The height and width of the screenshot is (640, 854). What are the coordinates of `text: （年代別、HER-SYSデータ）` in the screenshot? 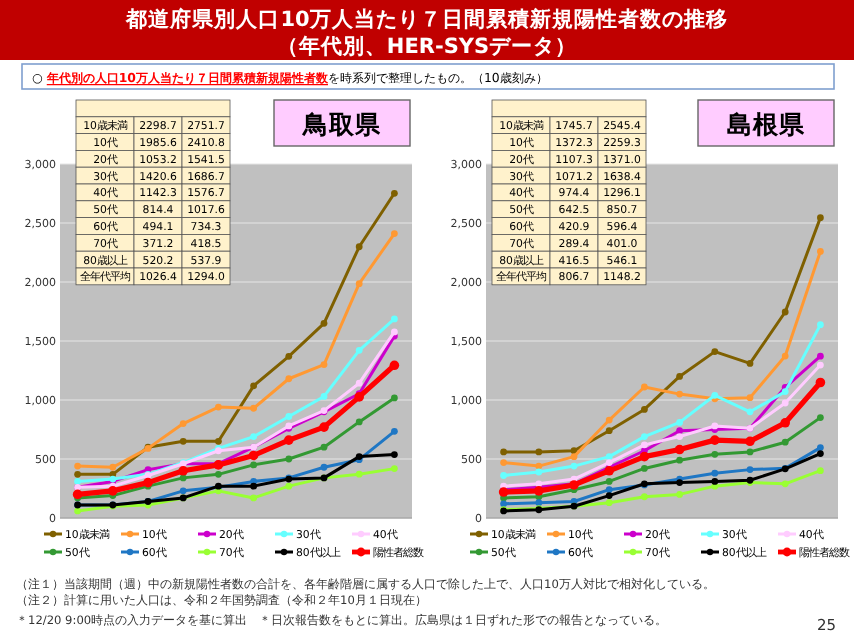 It's located at (427, 46).